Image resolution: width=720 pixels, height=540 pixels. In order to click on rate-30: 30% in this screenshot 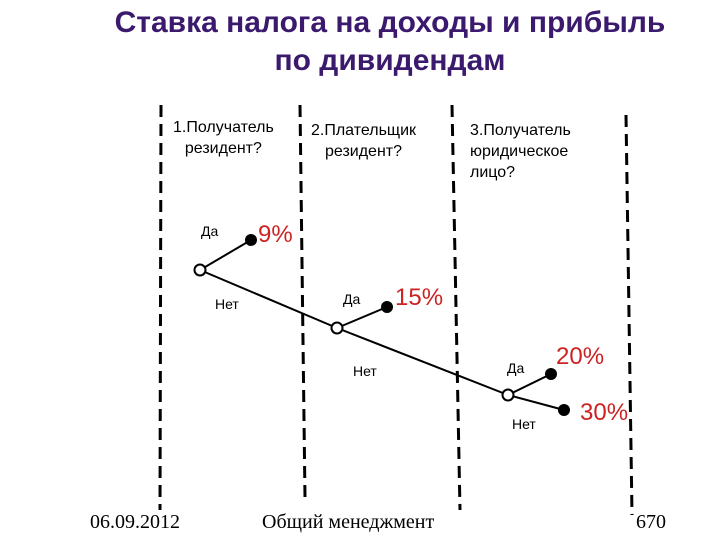, I will do `click(604, 412)`.